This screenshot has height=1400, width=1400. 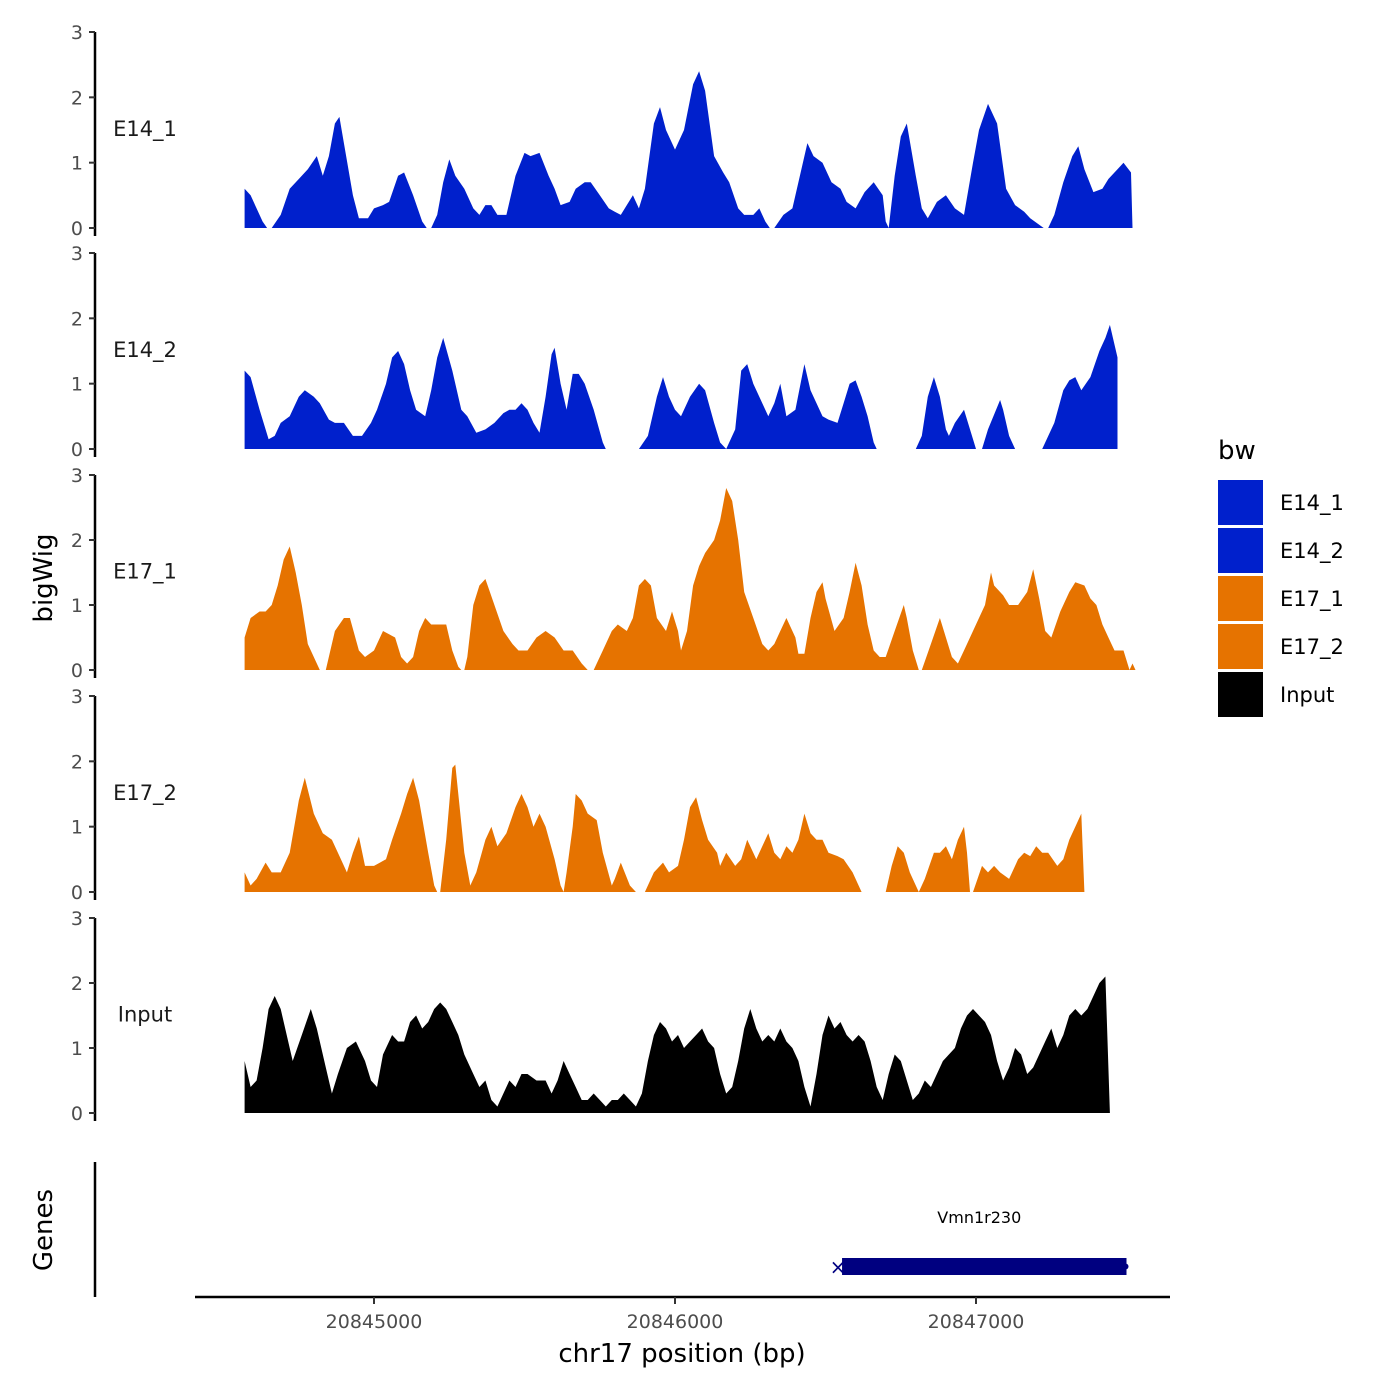 What do you see at coordinates (145, 129) in the screenshot?
I see `track-label-E14_1: E14_1` at bounding box center [145, 129].